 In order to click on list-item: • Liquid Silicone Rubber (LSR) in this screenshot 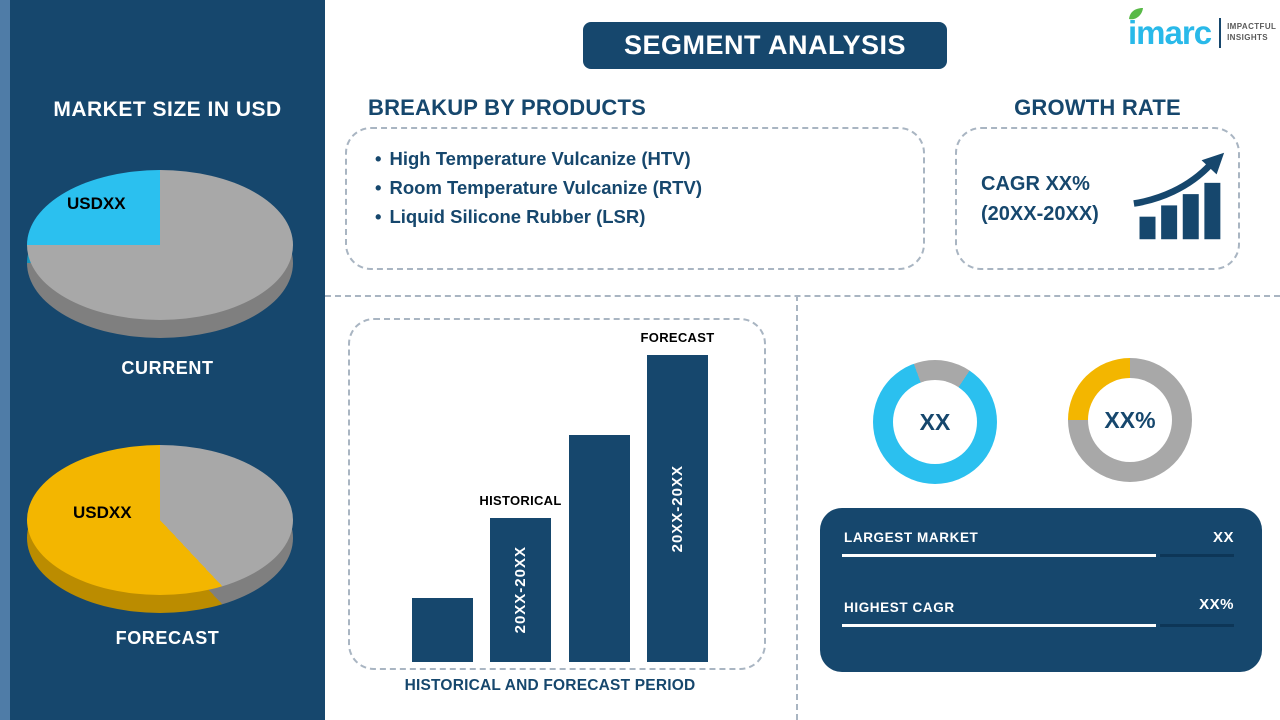, I will do `click(649, 216)`.